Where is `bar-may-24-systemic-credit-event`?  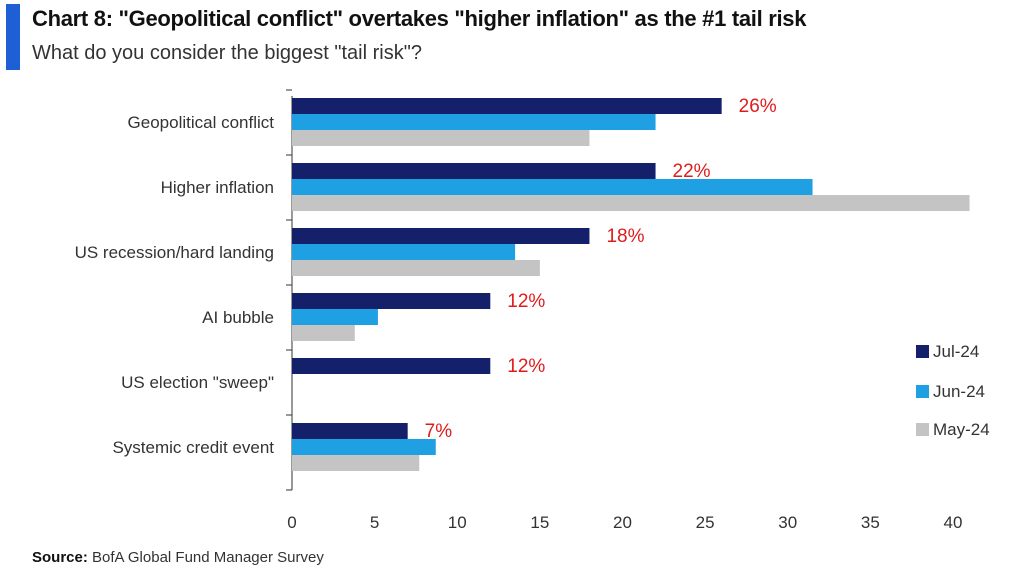 bar-may-24-systemic-credit-event is located at coordinates (356, 463).